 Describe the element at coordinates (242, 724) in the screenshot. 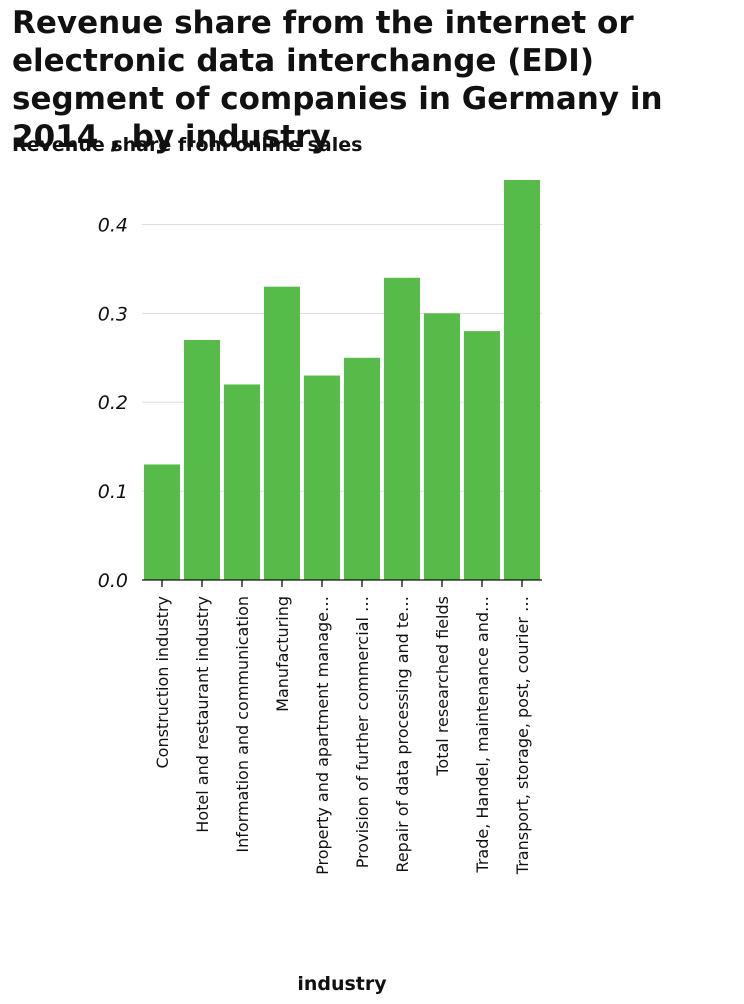

I see `x-tick-label: Information and communication` at that location.